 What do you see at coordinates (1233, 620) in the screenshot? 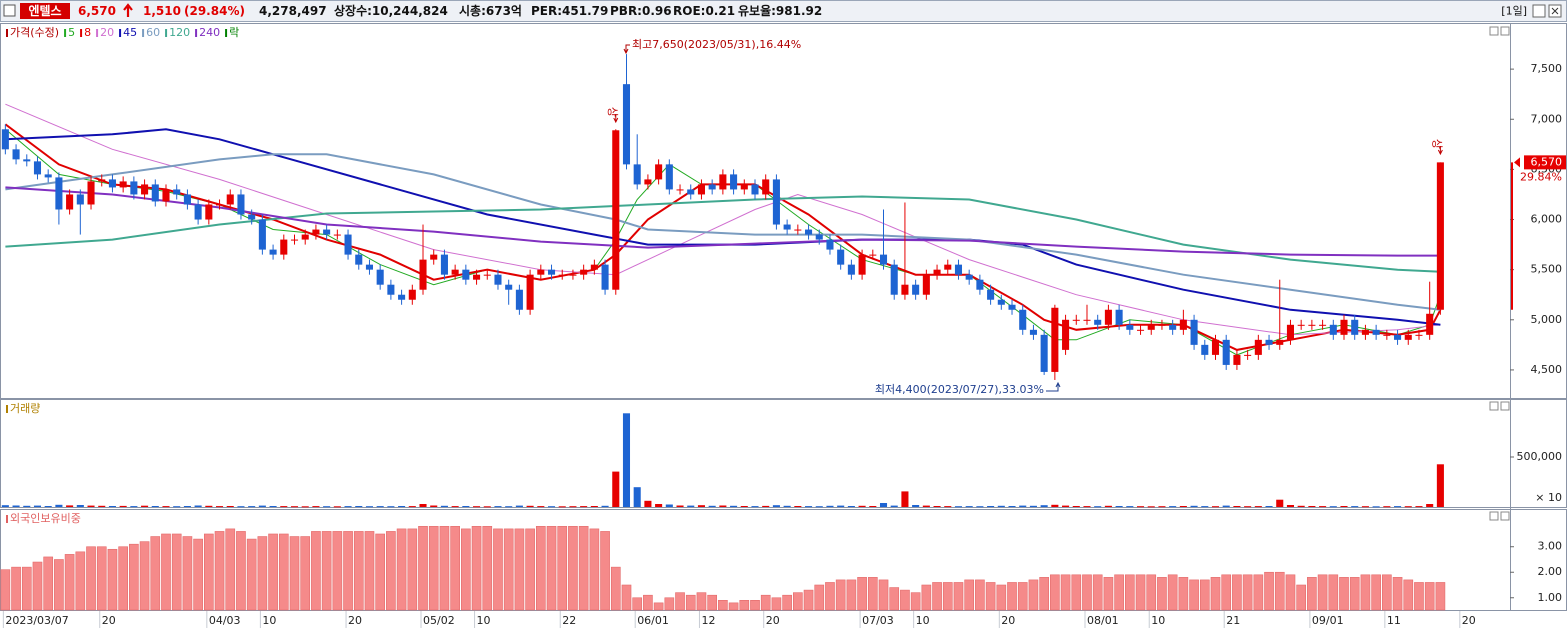
I see `x-tick-label: 21` at bounding box center [1233, 620].